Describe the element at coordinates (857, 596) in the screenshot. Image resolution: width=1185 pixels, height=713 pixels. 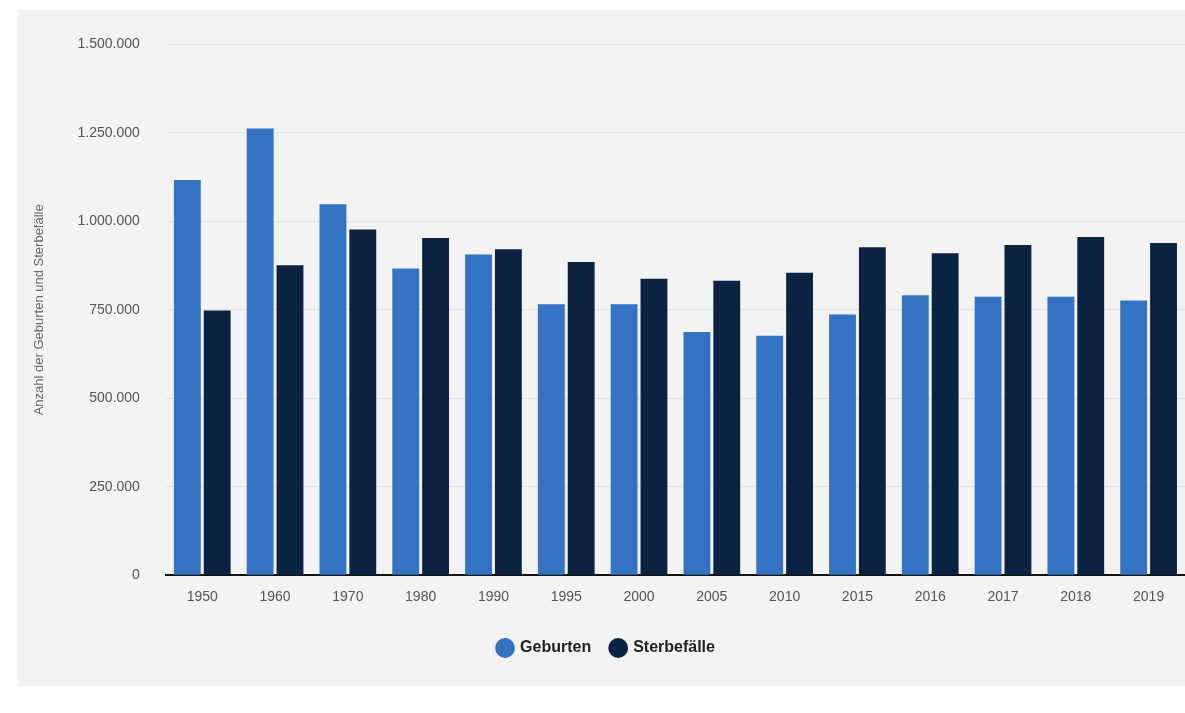
I see `x-tick-label: 2015` at that location.